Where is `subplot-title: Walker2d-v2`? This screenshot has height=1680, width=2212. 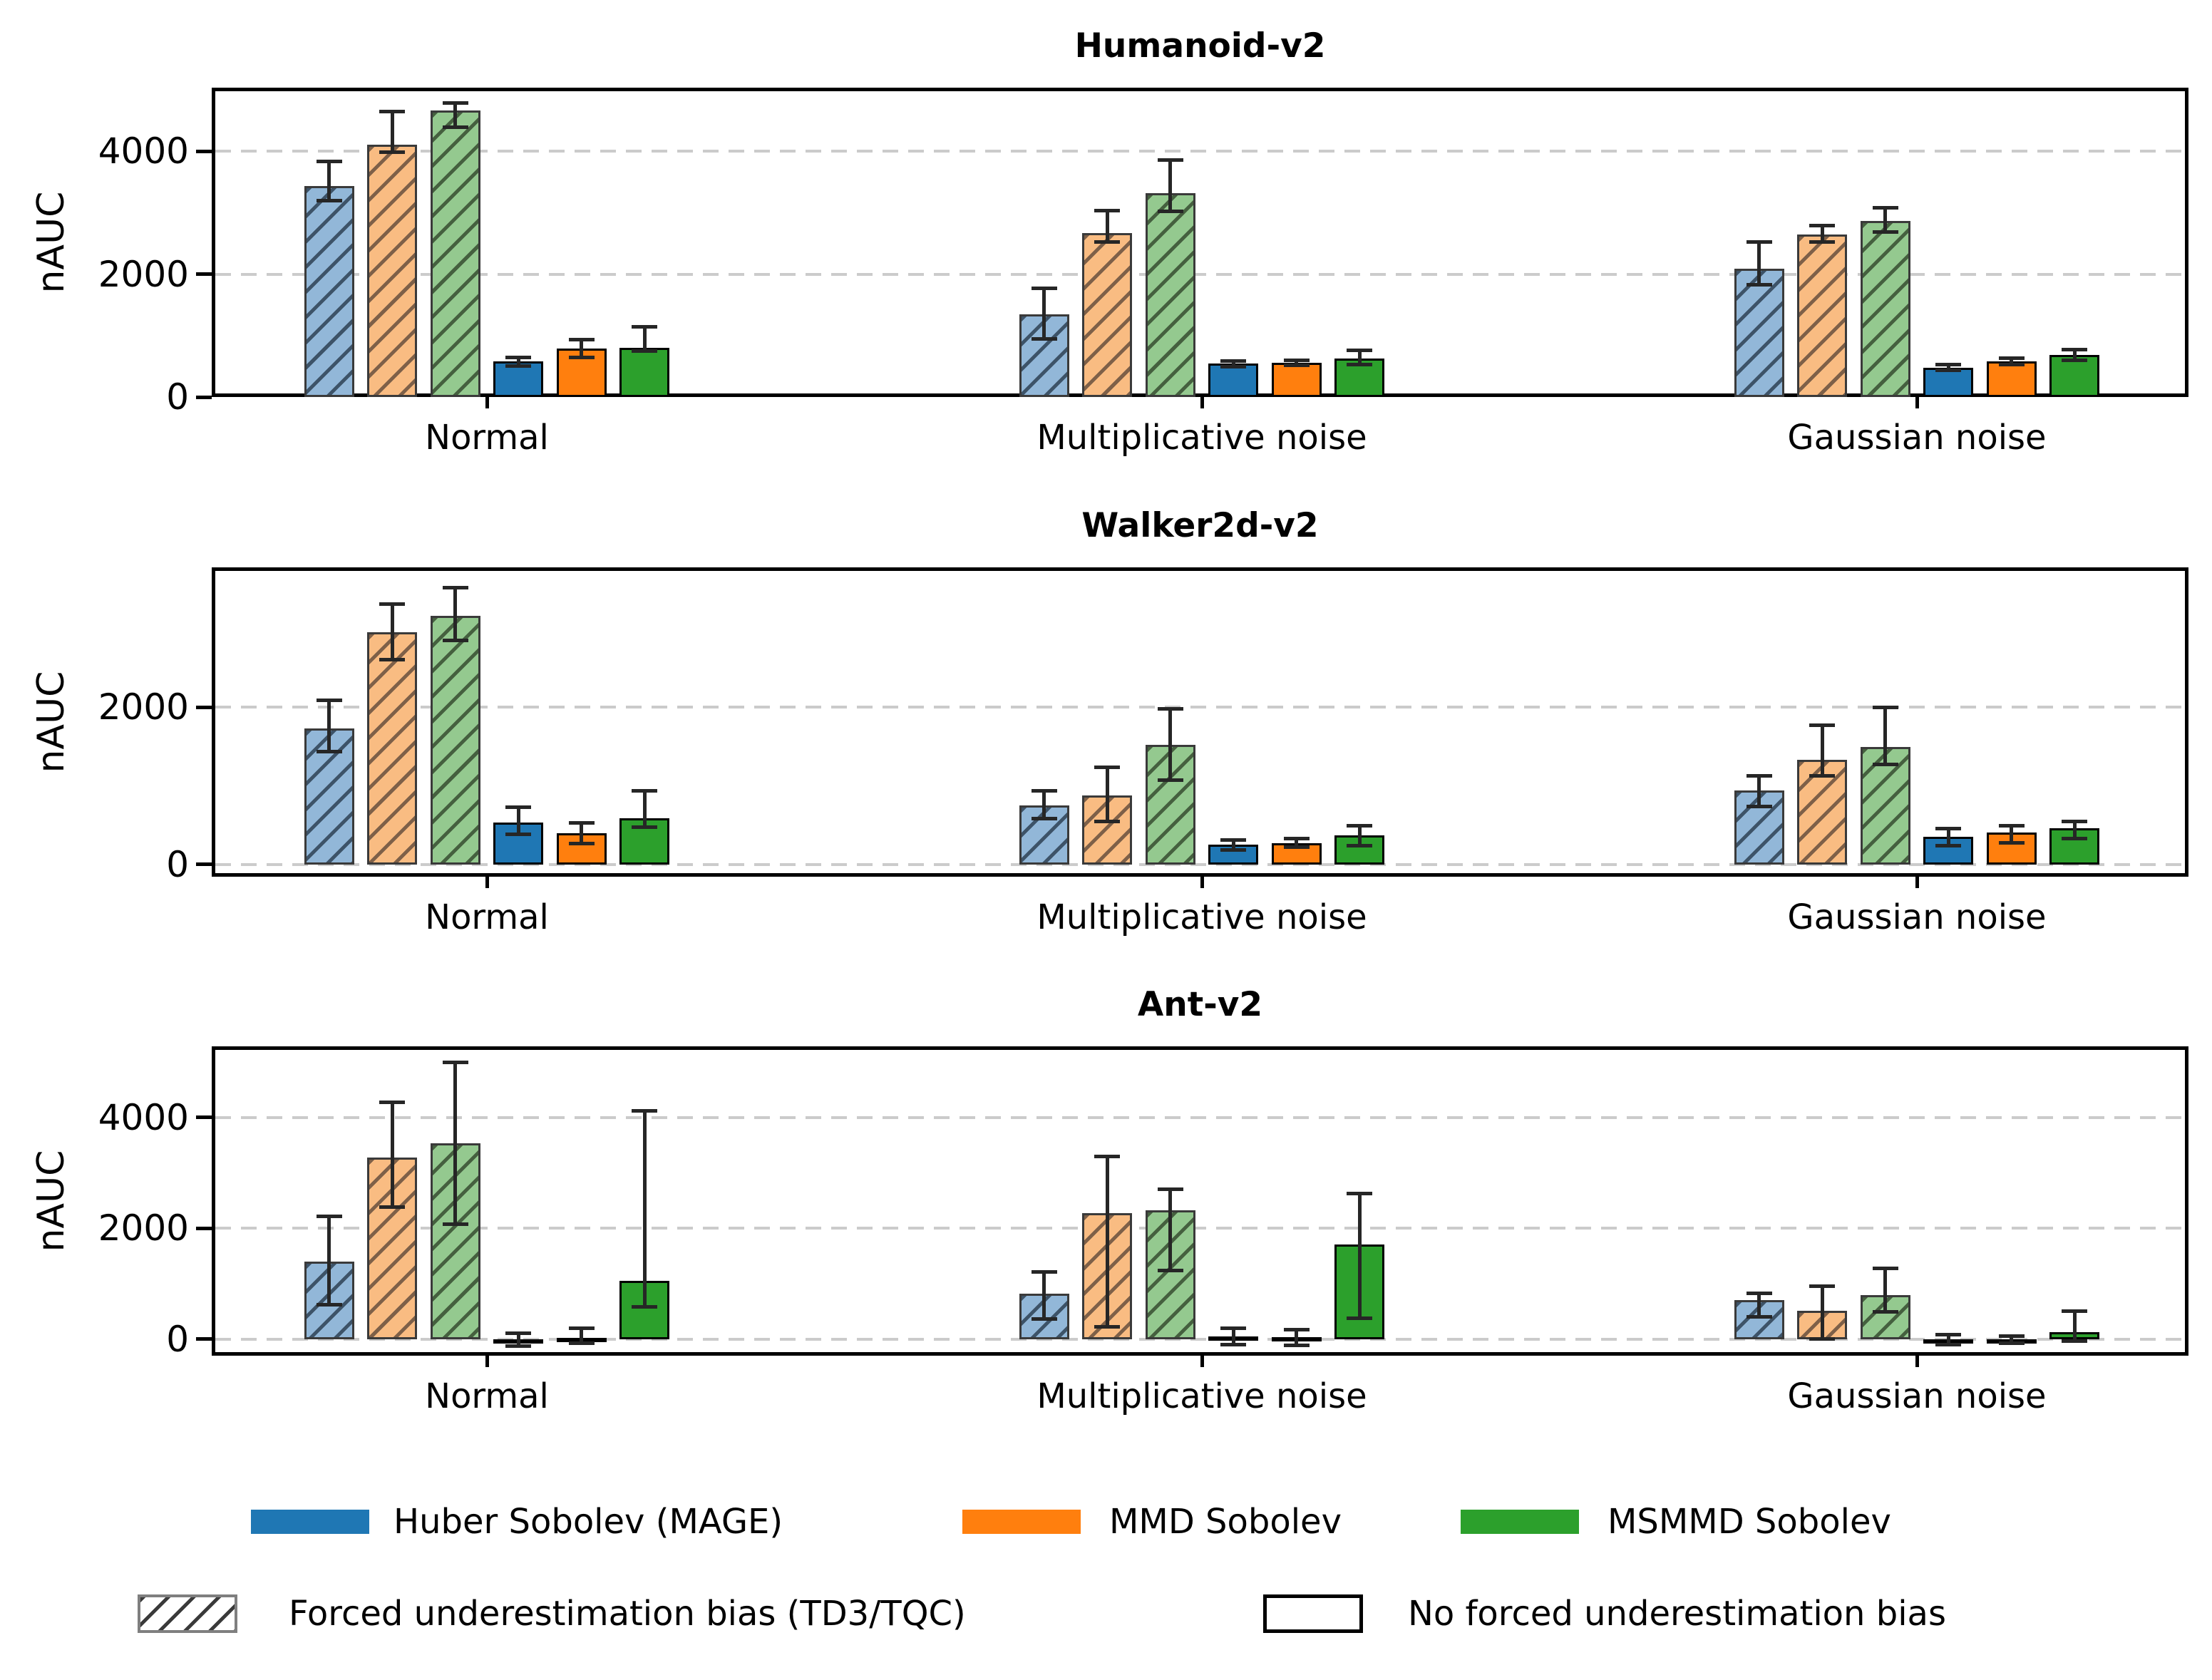
subplot-title: Walker2d-v2 is located at coordinates (1200, 525).